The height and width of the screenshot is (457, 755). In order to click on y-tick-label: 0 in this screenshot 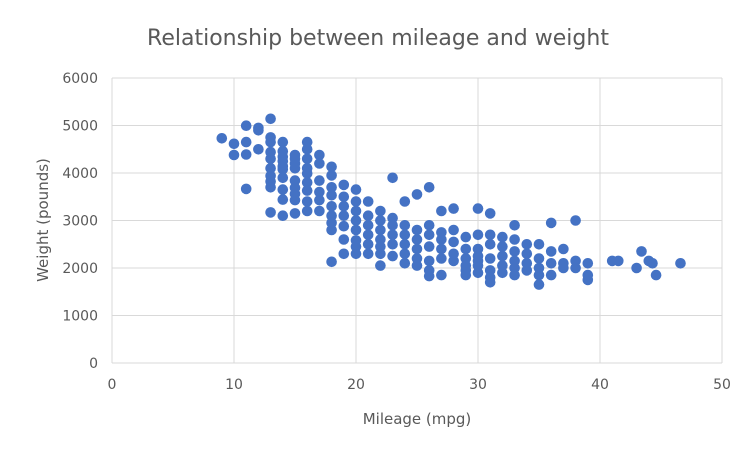, I will do `click(93, 364)`.